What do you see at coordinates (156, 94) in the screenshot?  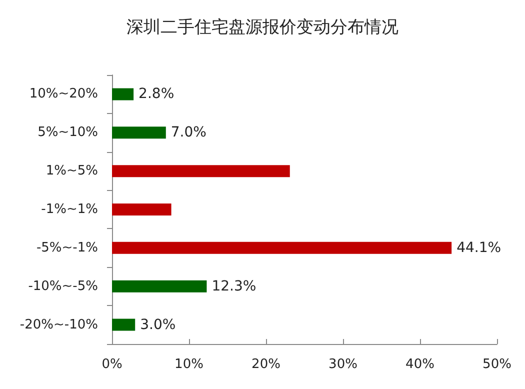 I see `data-label: 2.8%` at bounding box center [156, 94].